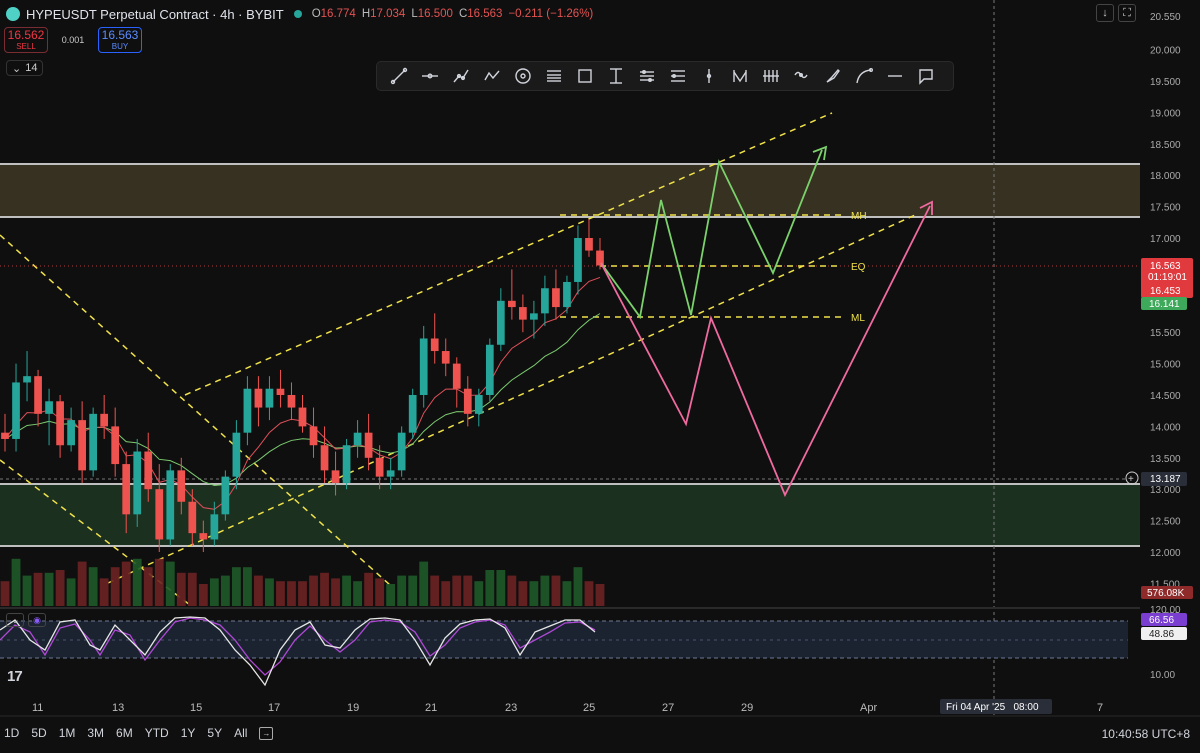  I want to click on timeframe-5d: 5D, so click(39, 733).